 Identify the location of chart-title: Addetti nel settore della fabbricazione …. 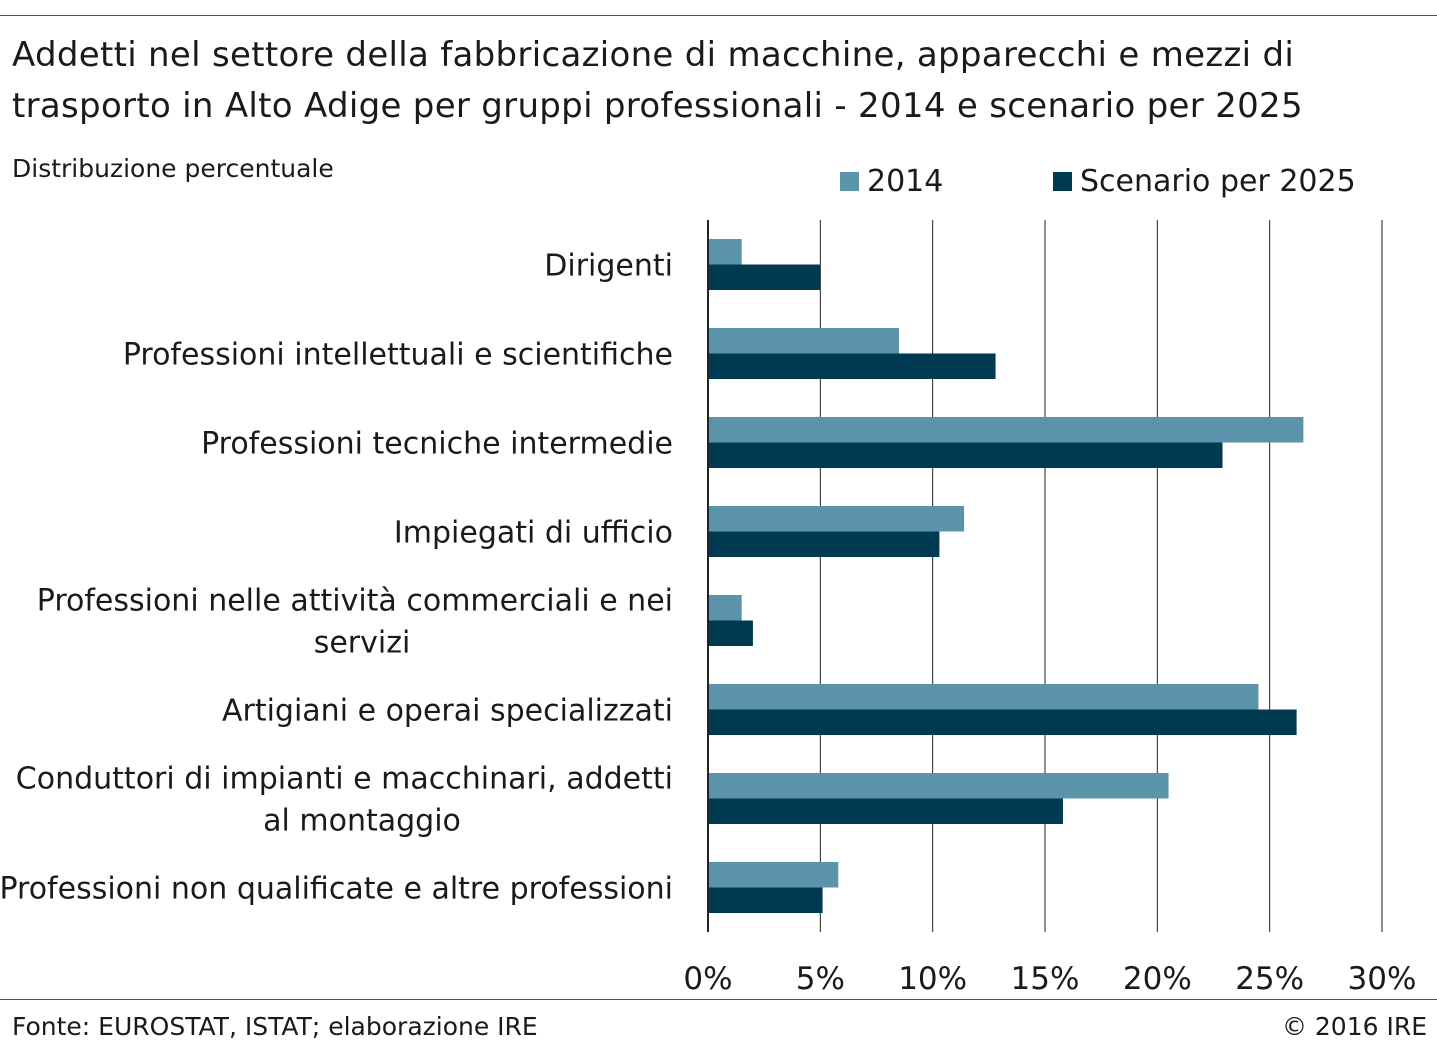
(657, 80).